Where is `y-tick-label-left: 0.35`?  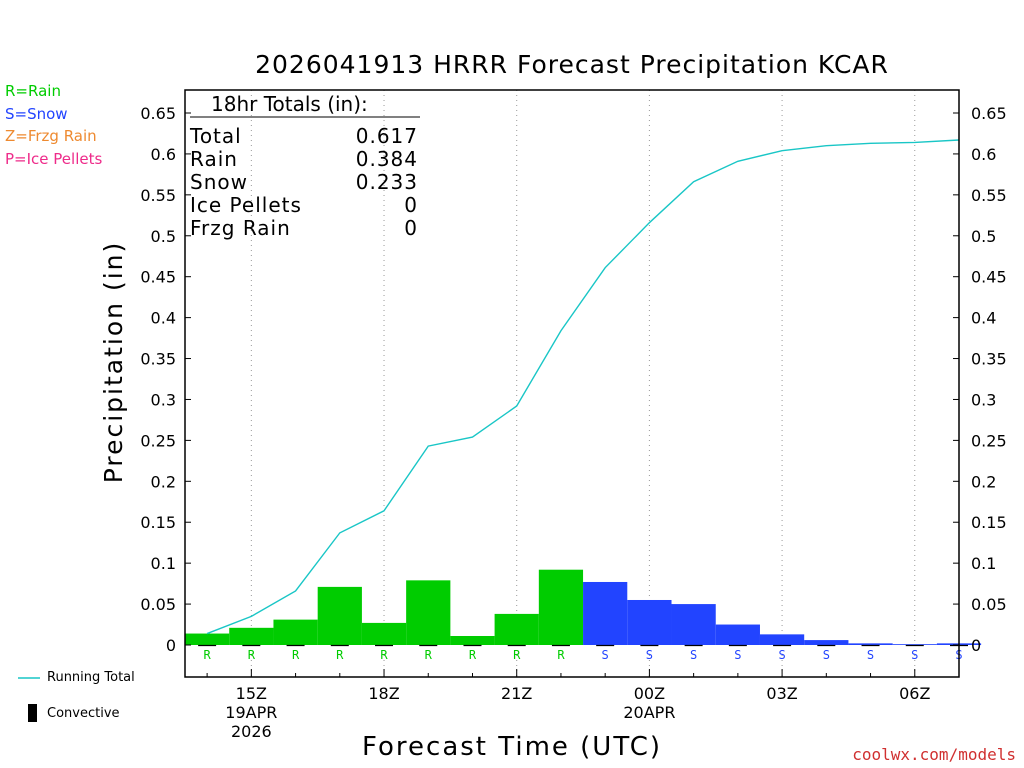
y-tick-label-left: 0.35 is located at coordinates (158, 359).